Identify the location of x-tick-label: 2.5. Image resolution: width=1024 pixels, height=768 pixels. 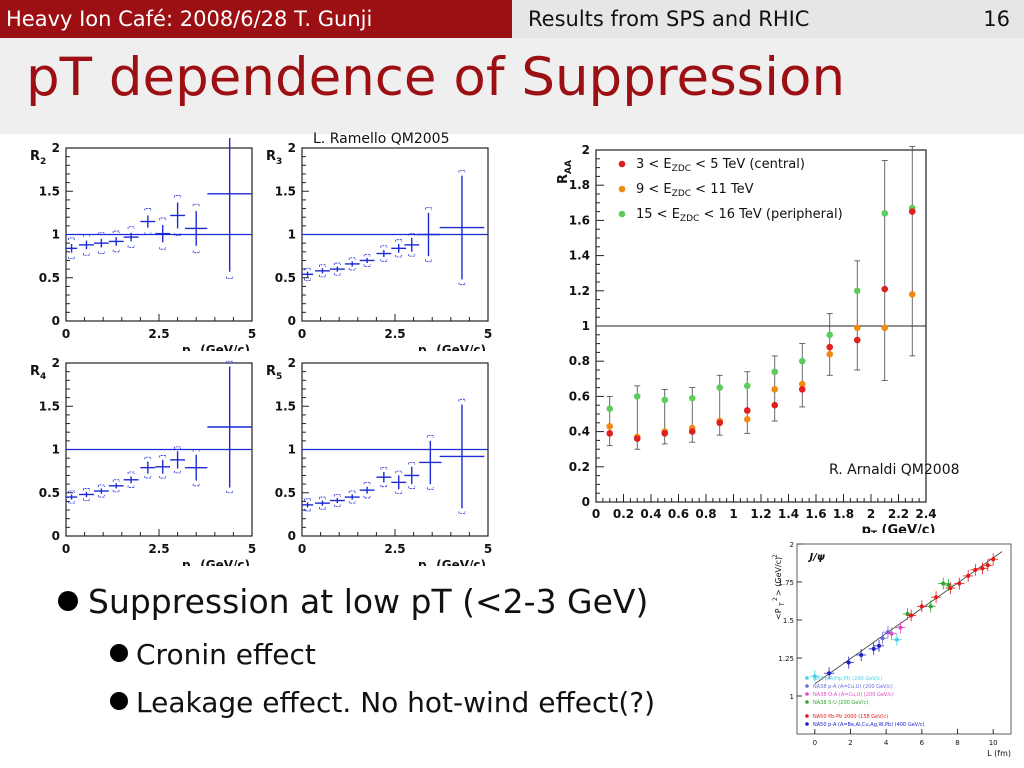
(158, 334).